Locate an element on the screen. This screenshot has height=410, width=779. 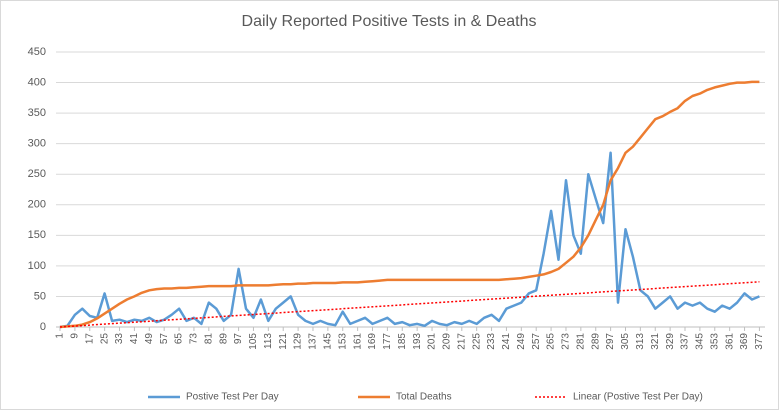
x-tick-label: 321 is located at coordinates (655, 341).